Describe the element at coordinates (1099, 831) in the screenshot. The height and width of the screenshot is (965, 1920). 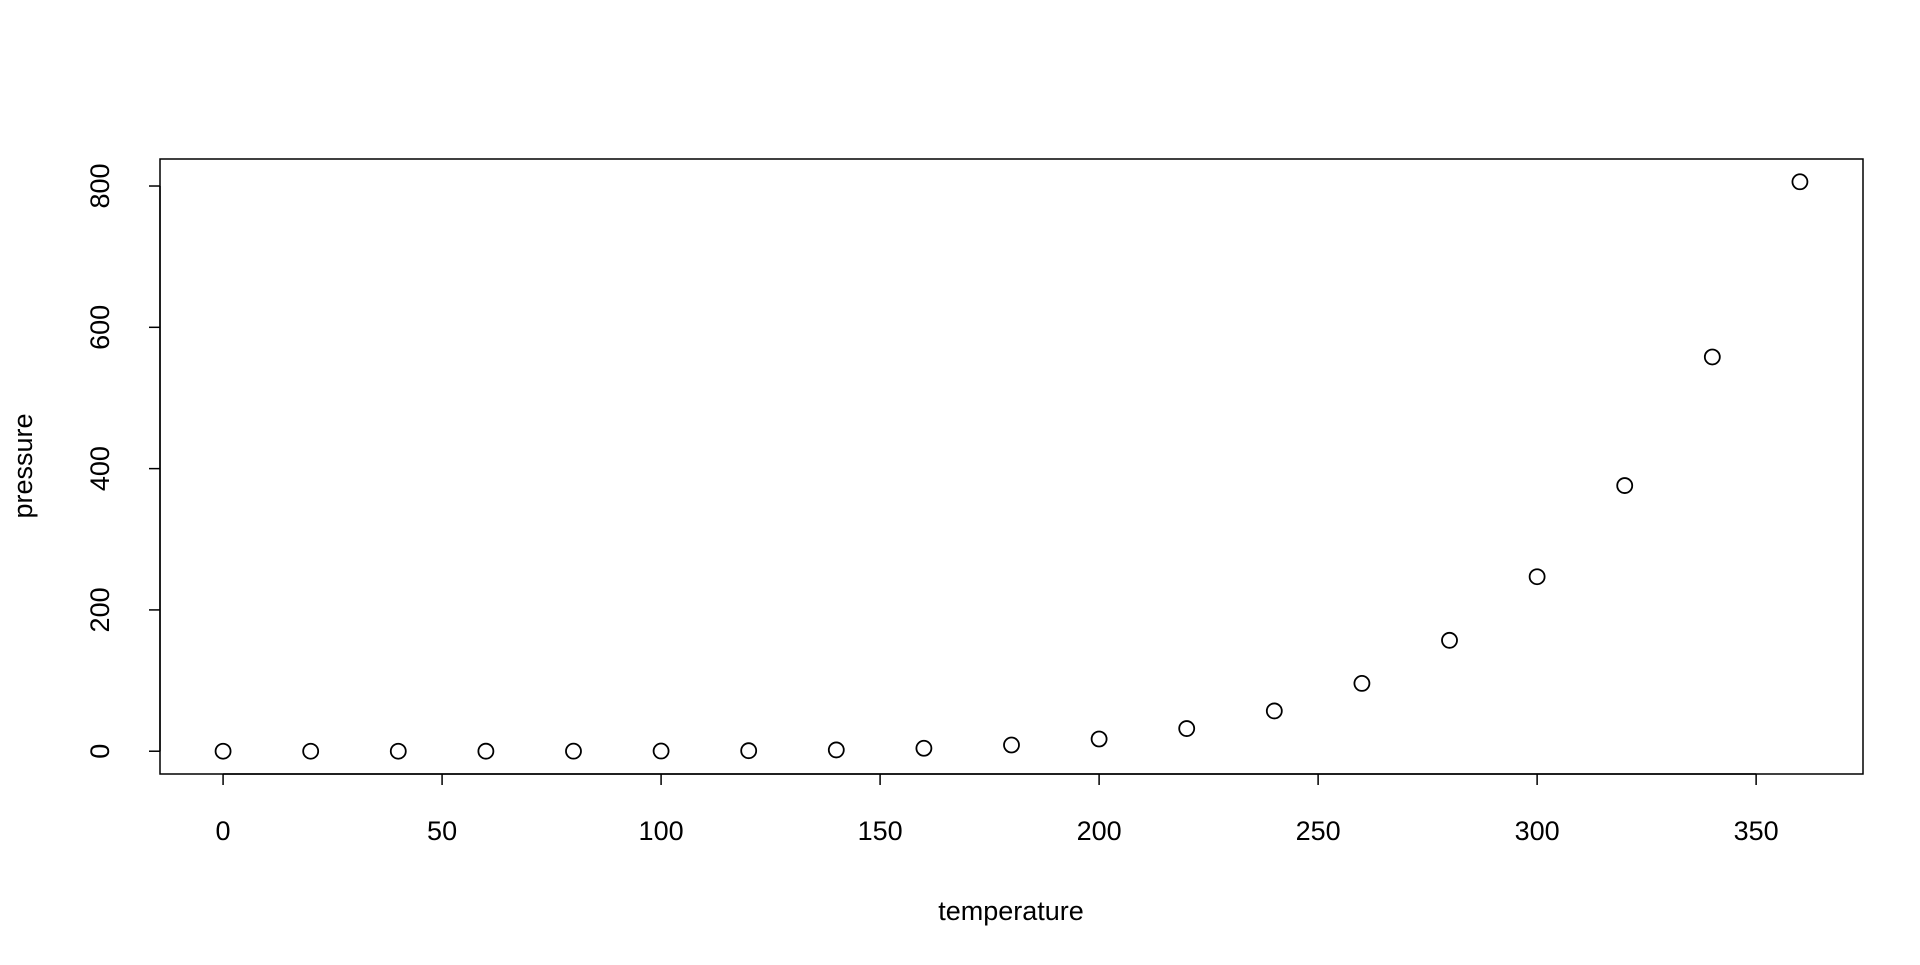
I see `x-tick-label: 200` at that location.